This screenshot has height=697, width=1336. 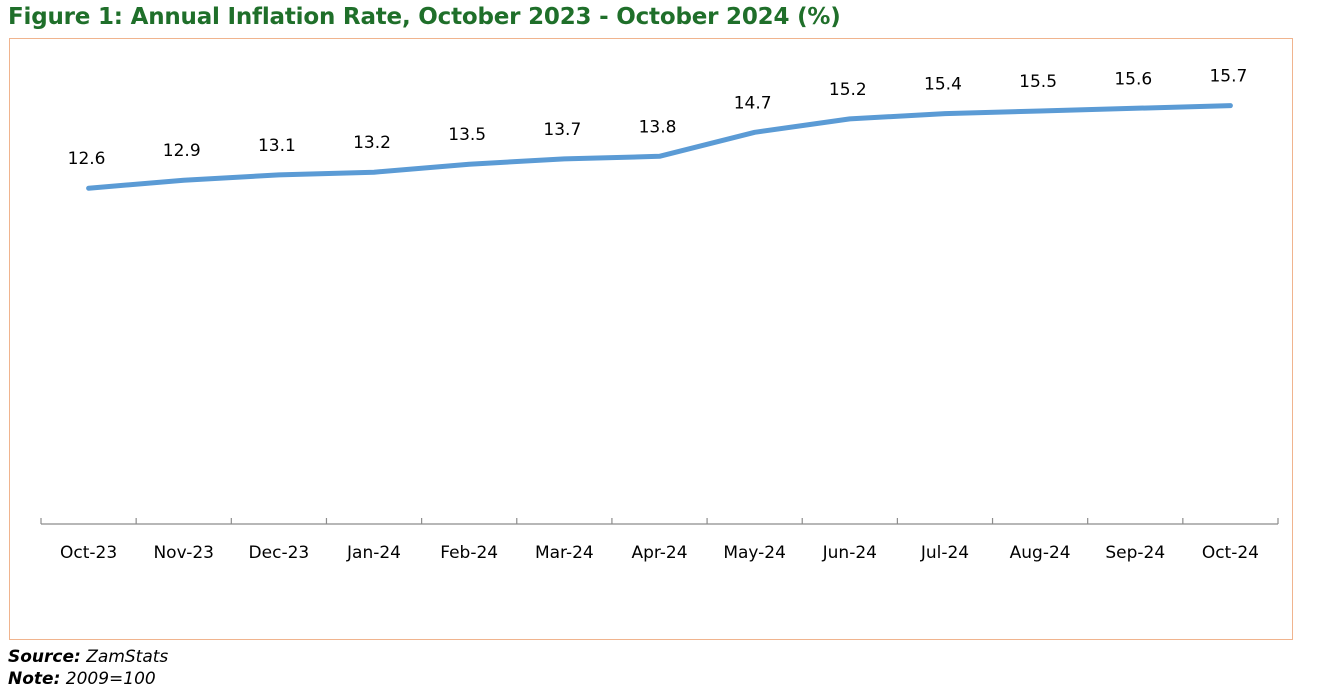 What do you see at coordinates (753, 103) in the screenshot?
I see `data-label: 14.7` at bounding box center [753, 103].